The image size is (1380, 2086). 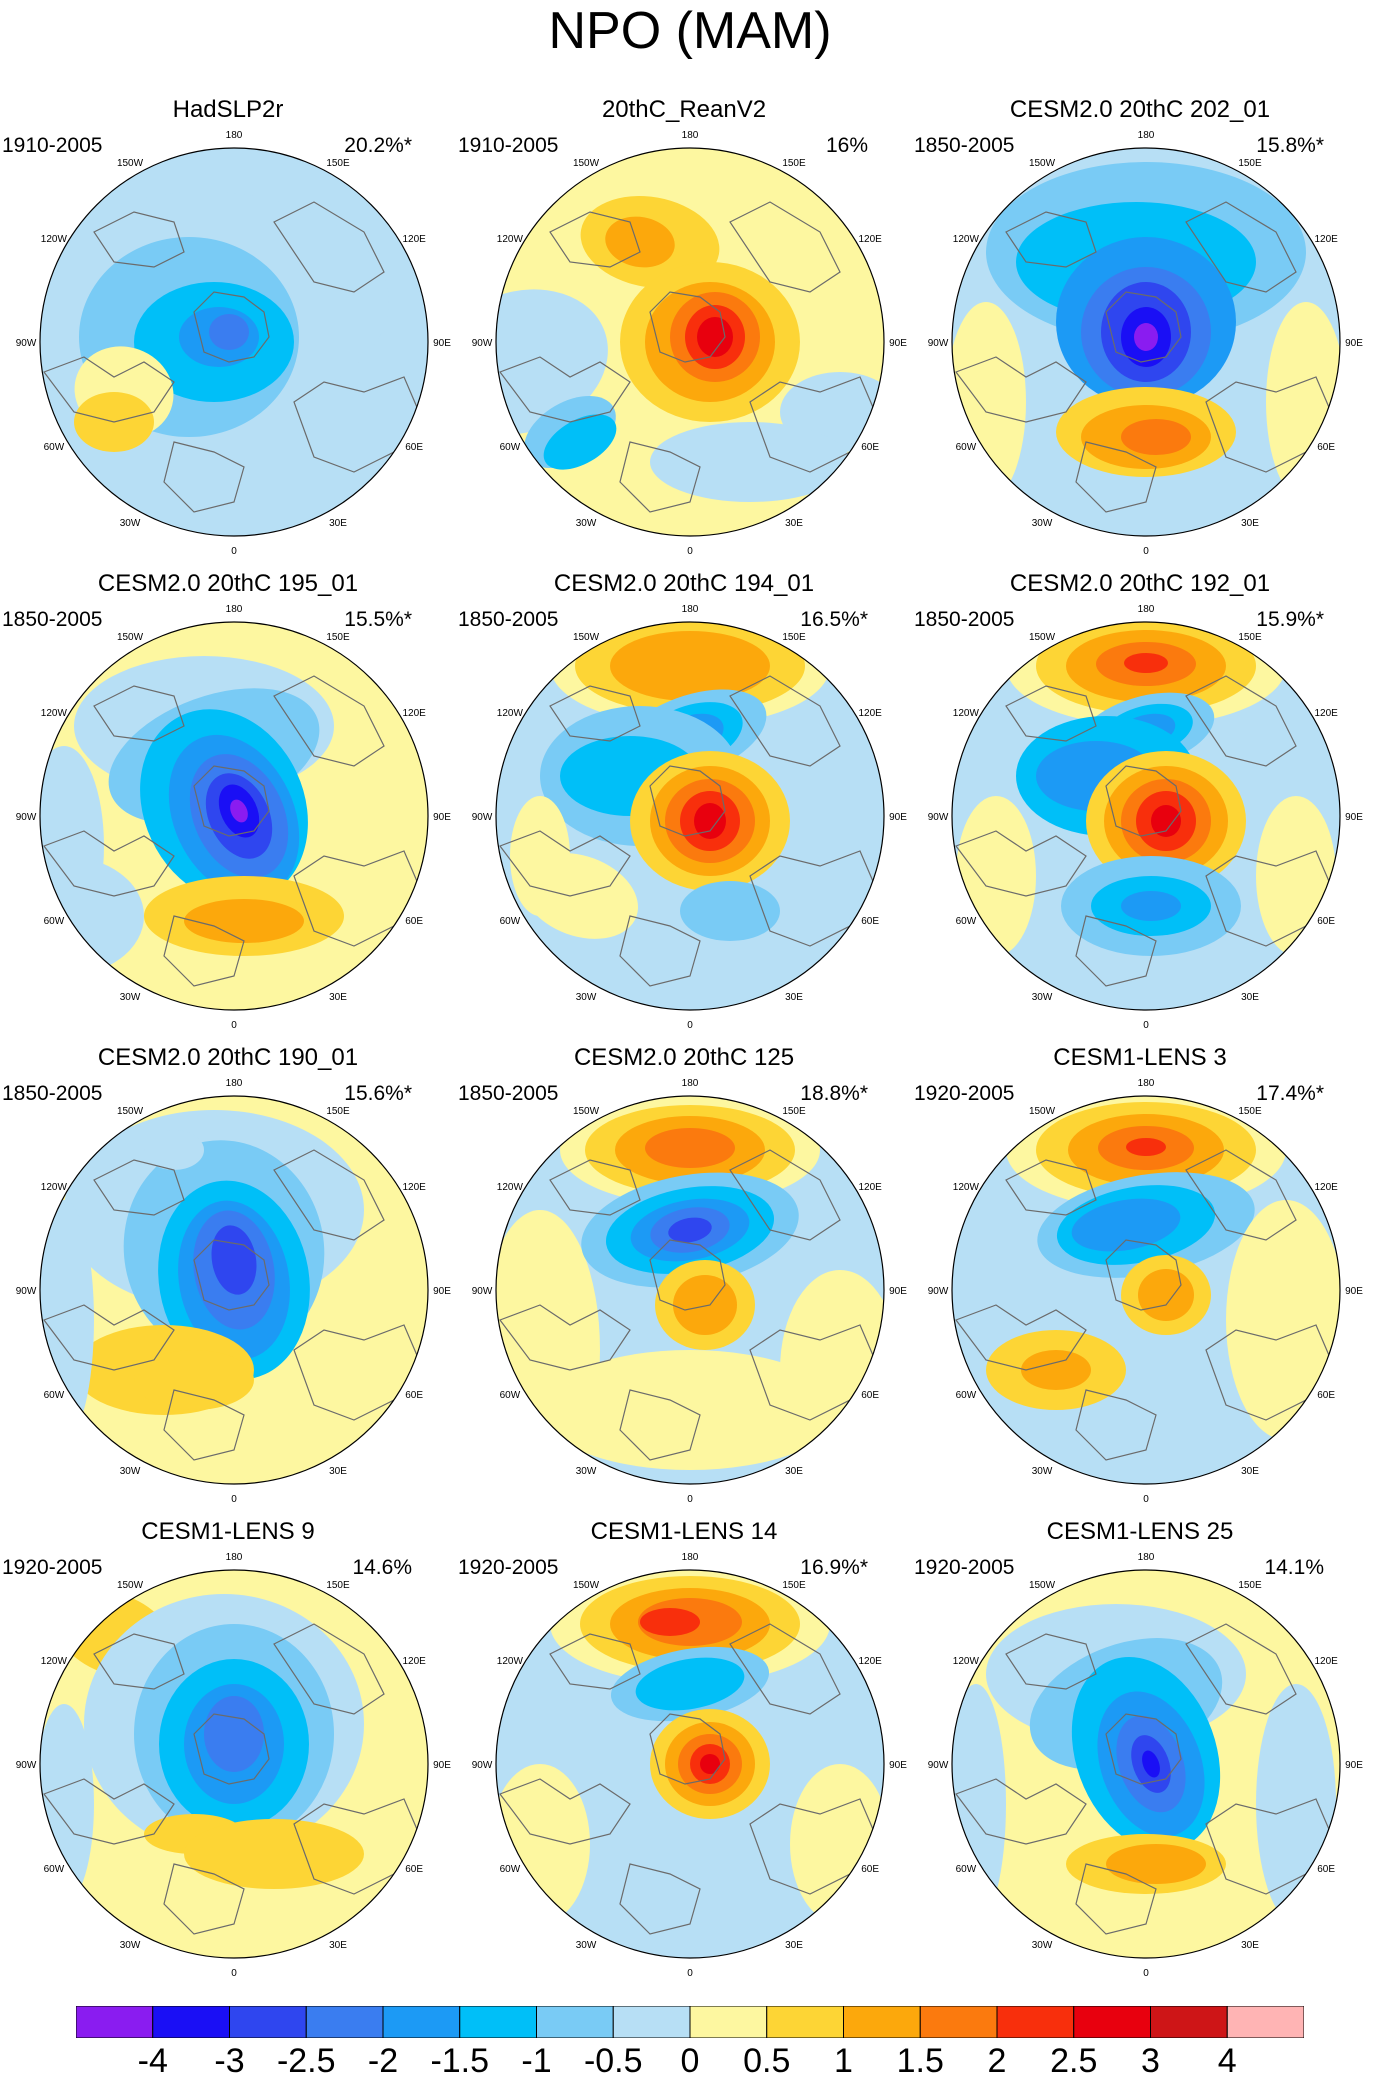 I want to click on colorbar-tick-label: -1.5, so click(x=460, y=2061).